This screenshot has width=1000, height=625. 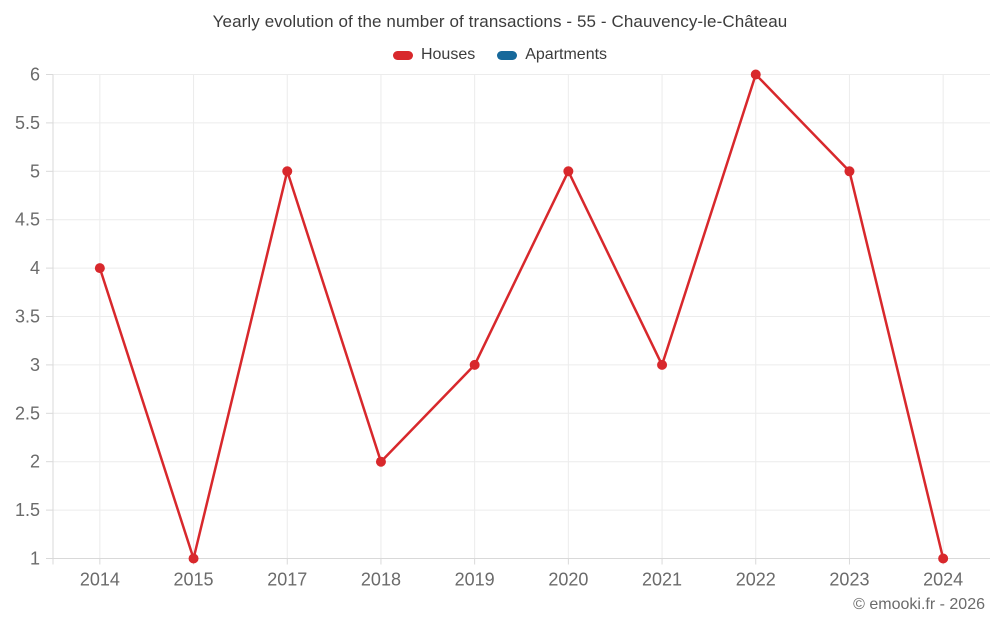 What do you see at coordinates (35, 462) in the screenshot?
I see `y-tick-label: 2` at bounding box center [35, 462].